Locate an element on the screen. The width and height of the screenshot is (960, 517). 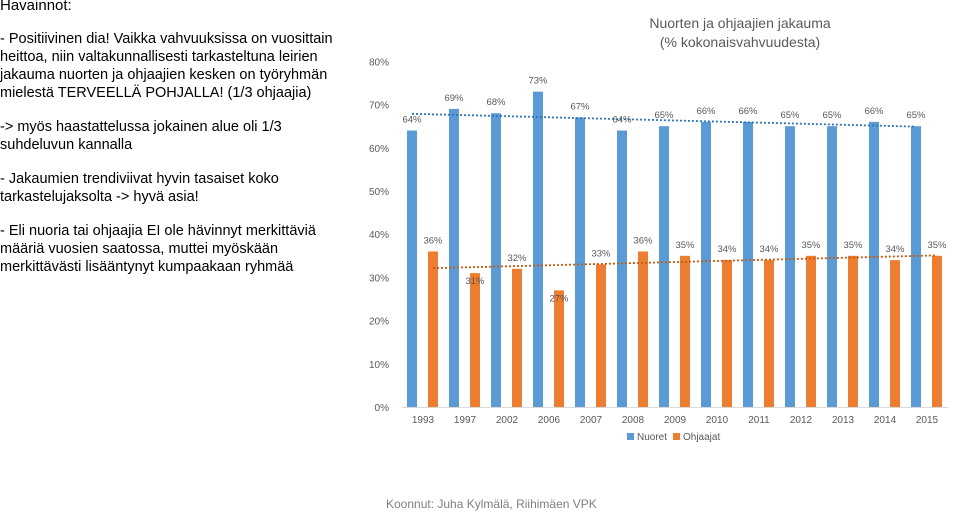
x-tick-label: 2007 is located at coordinates (591, 420).